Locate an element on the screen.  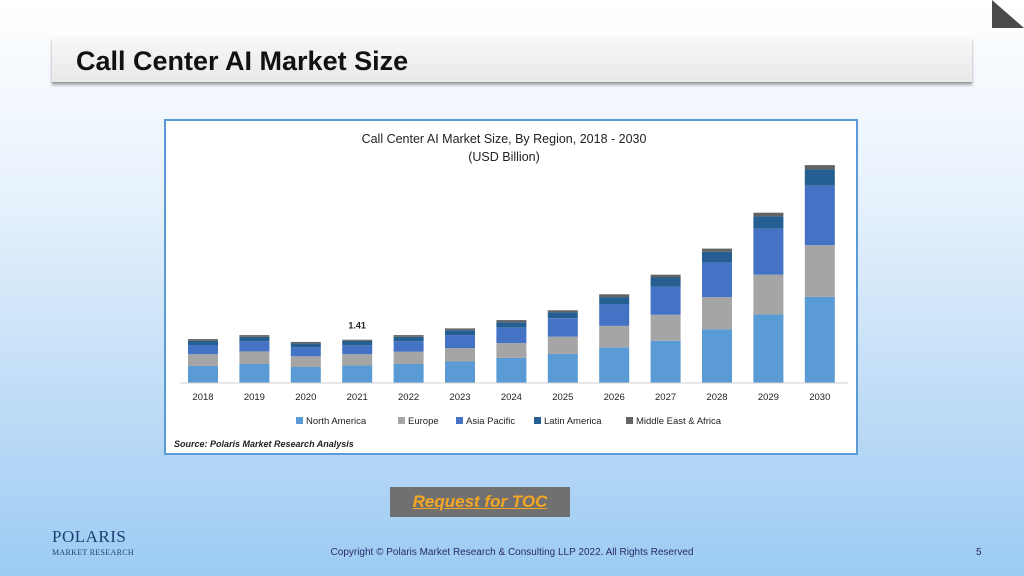
bar-2021-asia-pacific is located at coordinates (357, 350).